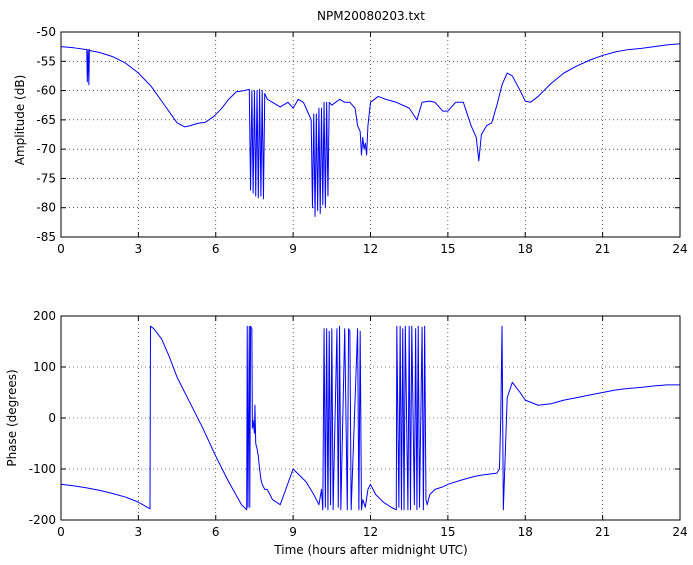 The height and width of the screenshot is (565, 693). What do you see at coordinates (679, 249) in the screenshot?
I see `amplitude-x-tick-label: 24` at bounding box center [679, 249].